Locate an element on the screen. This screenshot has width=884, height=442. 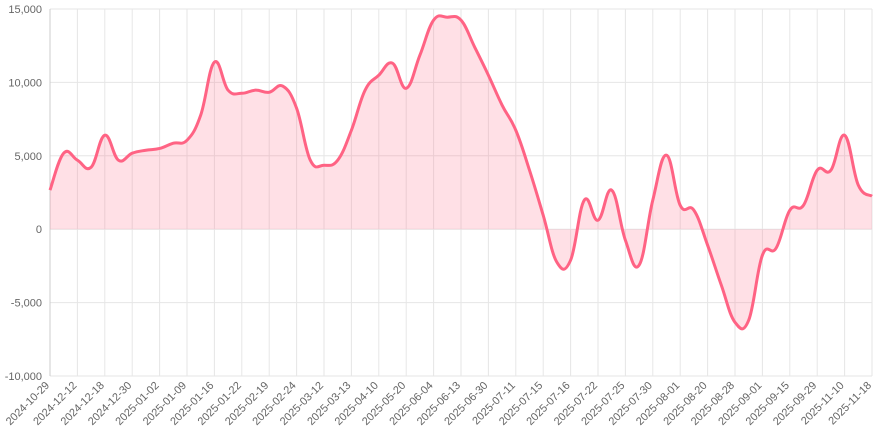
y-tick-label: -5,000 is located at coordinates (26, 304).